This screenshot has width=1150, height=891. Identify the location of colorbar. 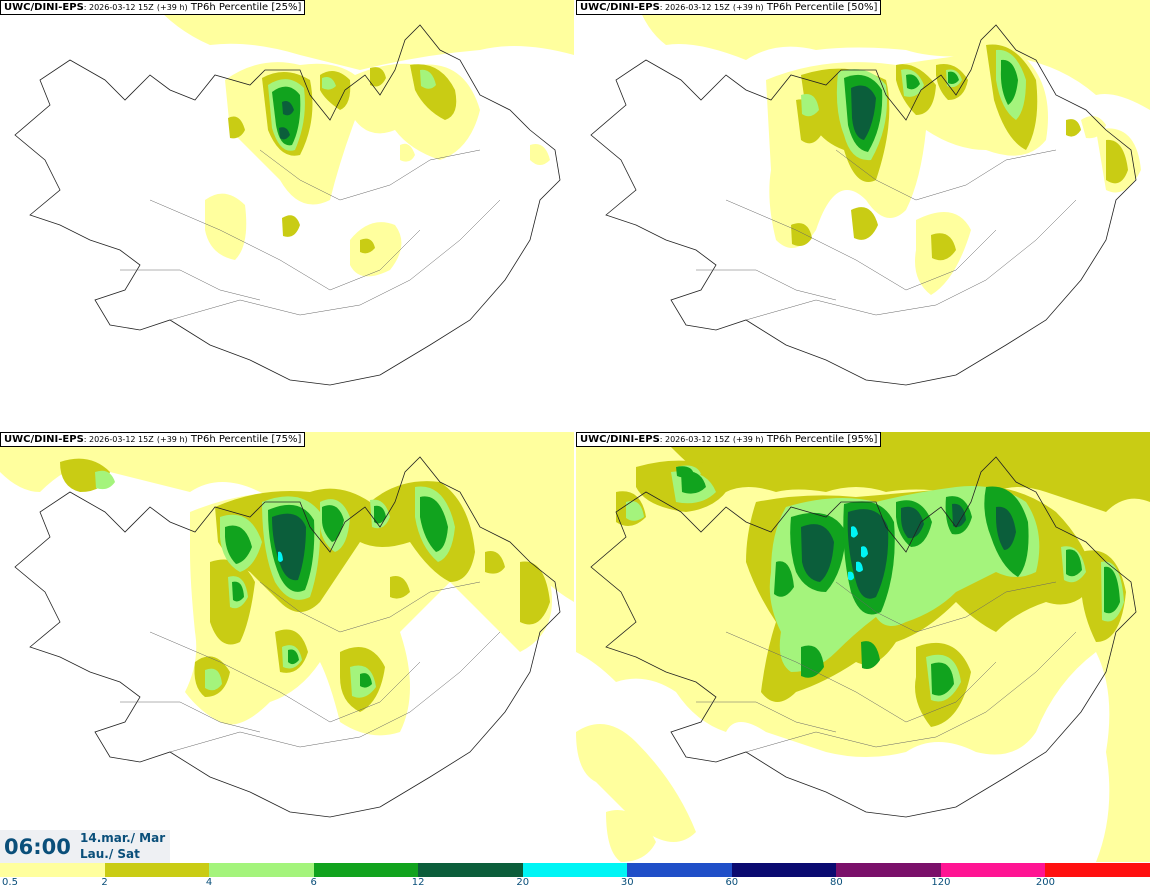
(575, 870).